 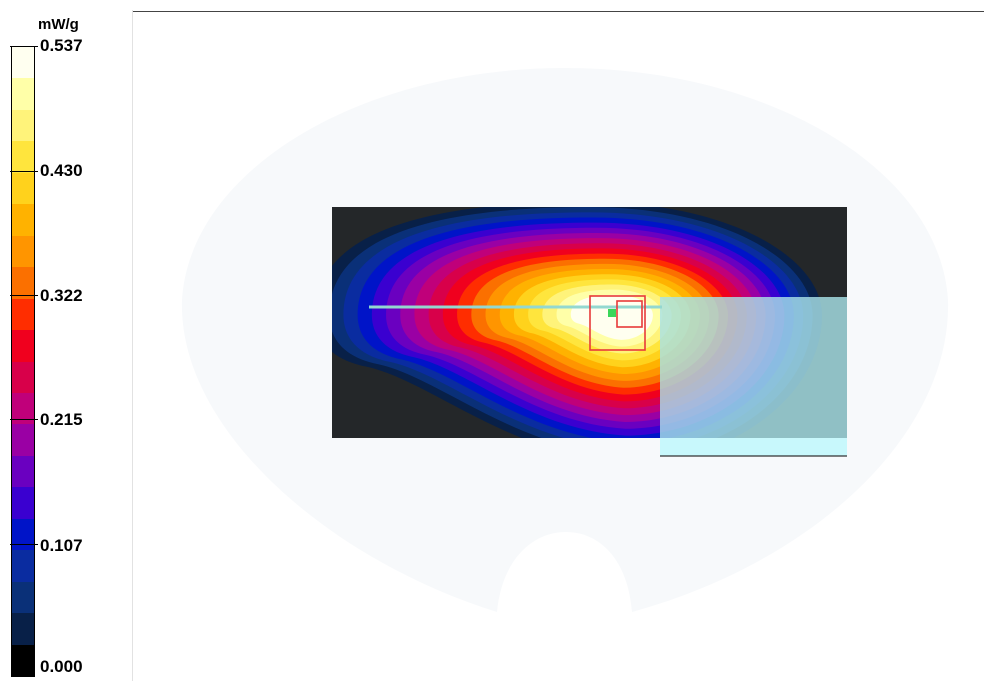 I want to click on overlay-strip, so click(x=753, y=447).